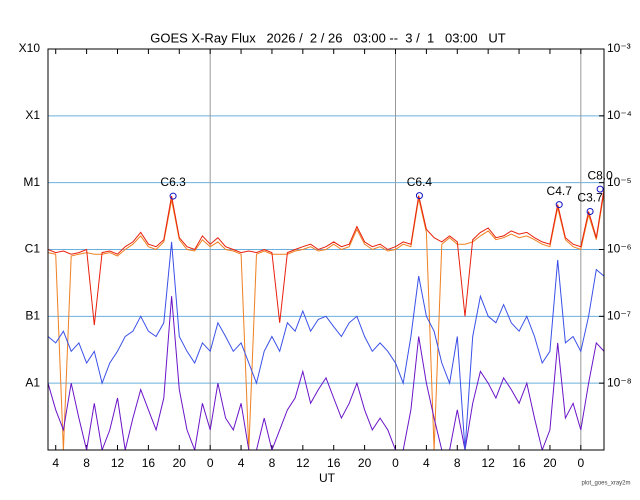  Describe the element at coordinates (32, 382) in the screenshot. I see `y-tick-label: A1` at that location.